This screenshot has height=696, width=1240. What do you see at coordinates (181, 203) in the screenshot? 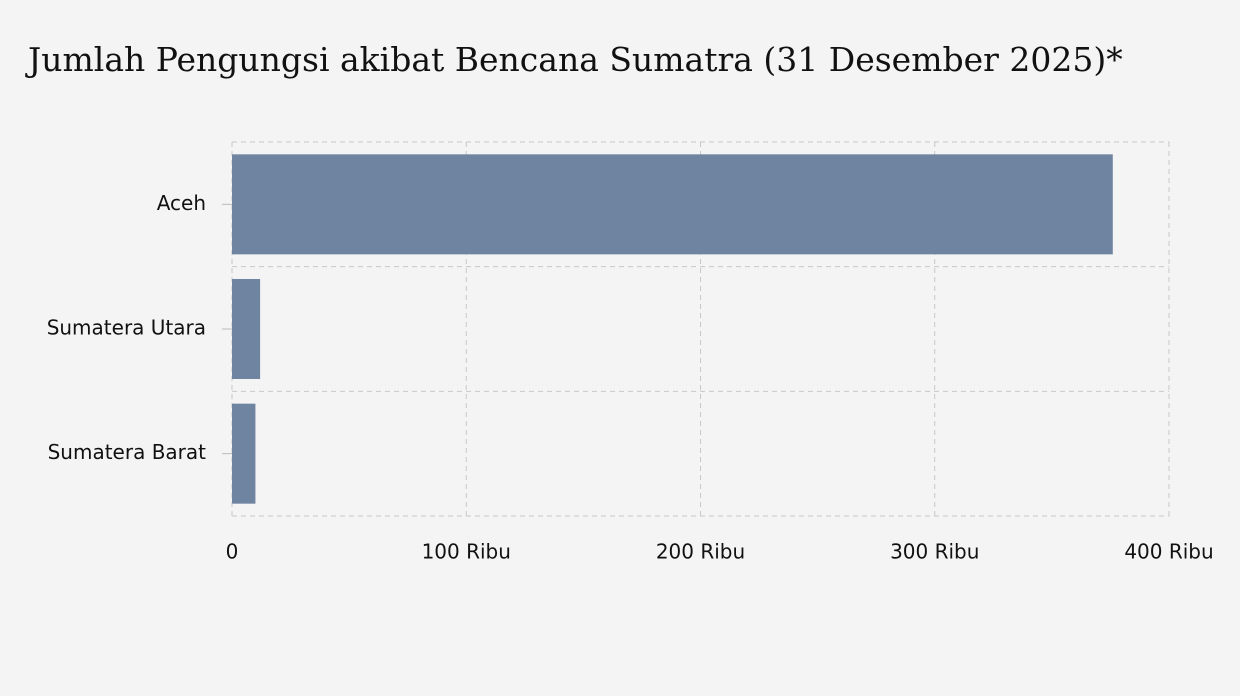
I see `y-tick-label: Aceh` at bounding box center [181, 203].